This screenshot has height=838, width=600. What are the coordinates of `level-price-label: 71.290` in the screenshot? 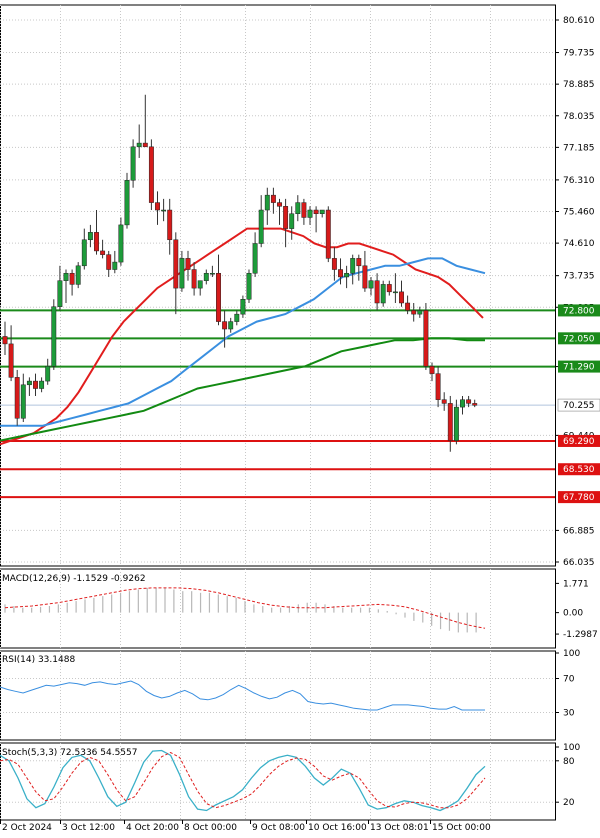 It's located at (579, 368).